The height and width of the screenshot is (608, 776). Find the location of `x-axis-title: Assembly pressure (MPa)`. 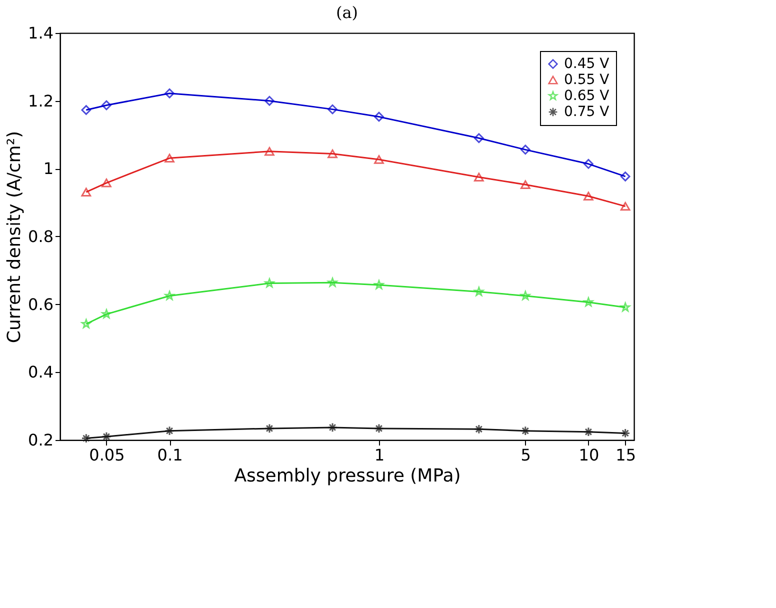

x-axis-title: Assembly pressure (MPa) is located at coordinates (347, 476).